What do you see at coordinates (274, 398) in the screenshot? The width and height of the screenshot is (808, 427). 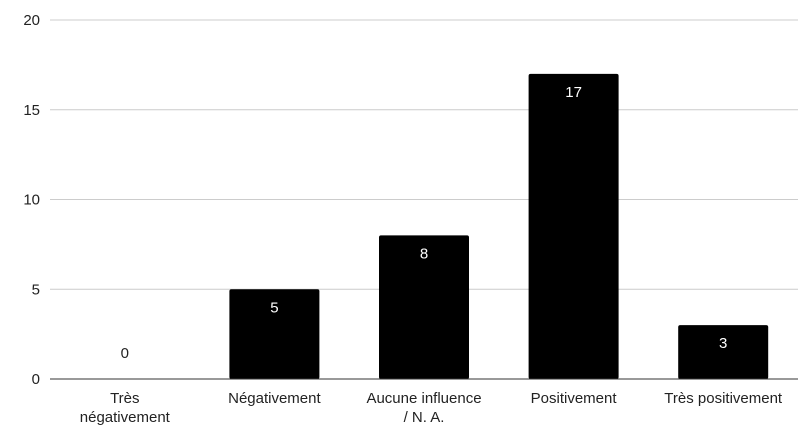 I see `category-label-1: Négativement` at bounding box center [274, 398].